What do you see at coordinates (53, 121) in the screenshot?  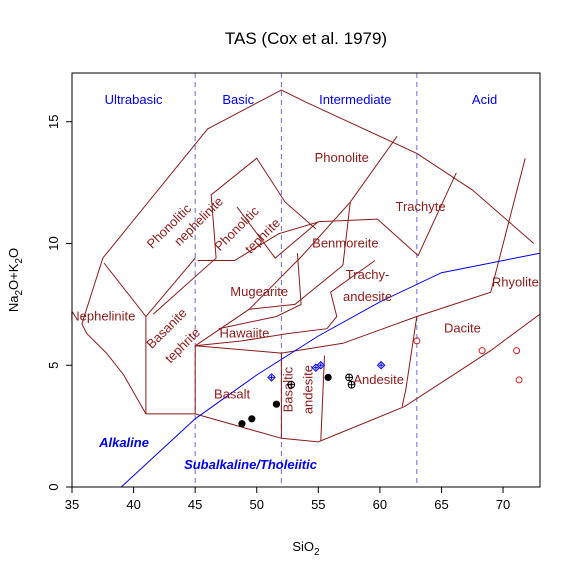 I see `y-tick-label: 15` at bounding box center [53, 121].